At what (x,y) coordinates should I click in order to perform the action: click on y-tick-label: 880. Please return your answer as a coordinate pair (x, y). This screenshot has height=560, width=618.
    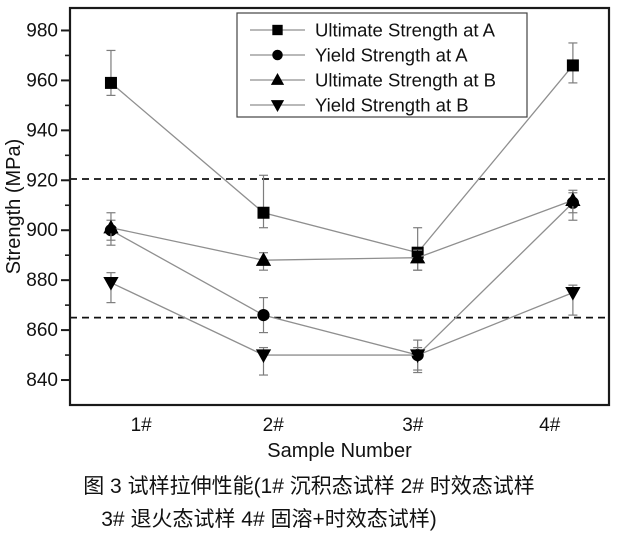
    Looking at the image, I should click on (42, 280).